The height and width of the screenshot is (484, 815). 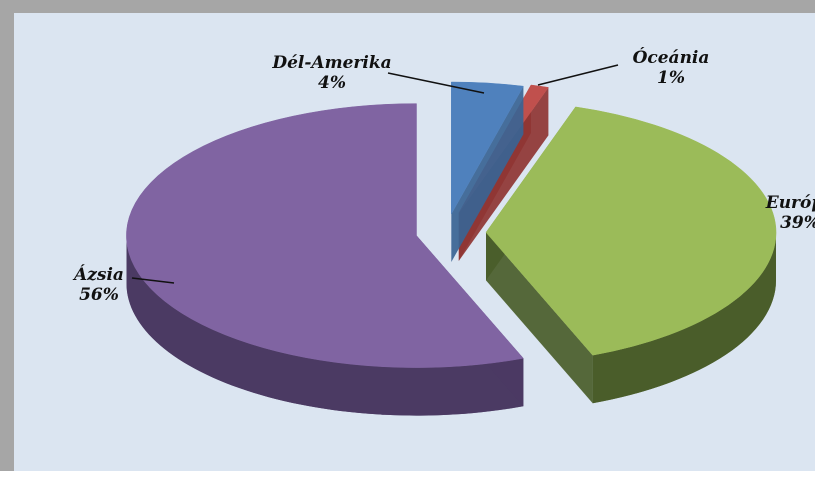 What do you see at coordinates (99, 295) in the screenshot?
I see `label-percent-azsia: 56%` at bounding box center [99, 295].